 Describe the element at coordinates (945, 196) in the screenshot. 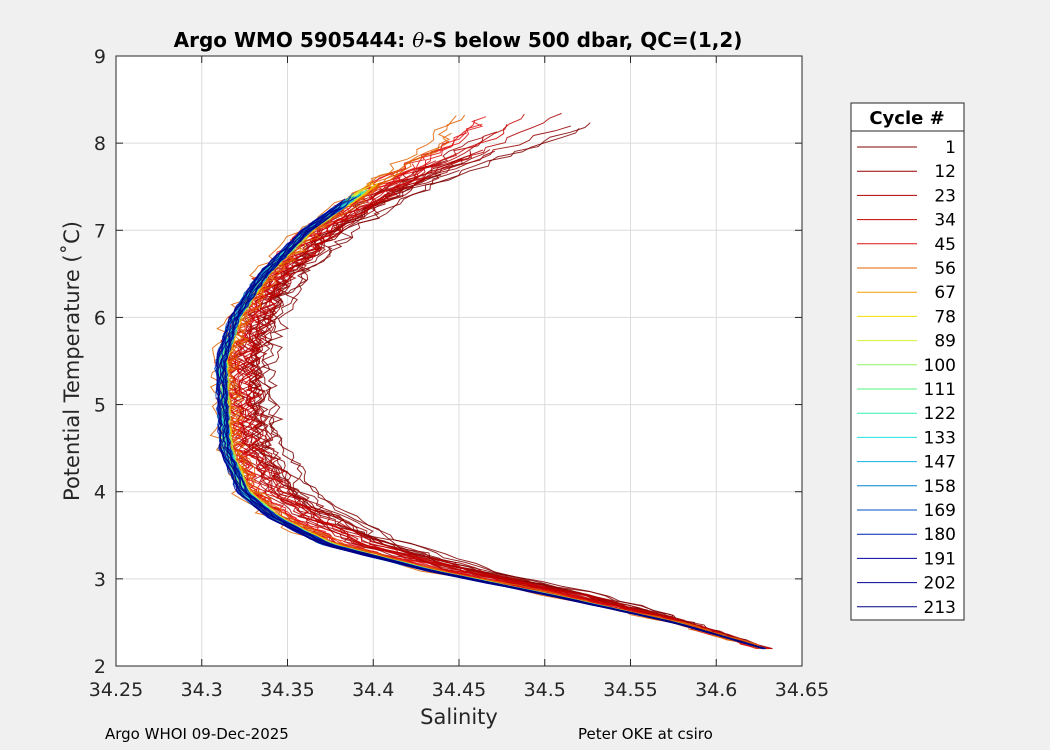

I see `legend-label: 23` at that location.